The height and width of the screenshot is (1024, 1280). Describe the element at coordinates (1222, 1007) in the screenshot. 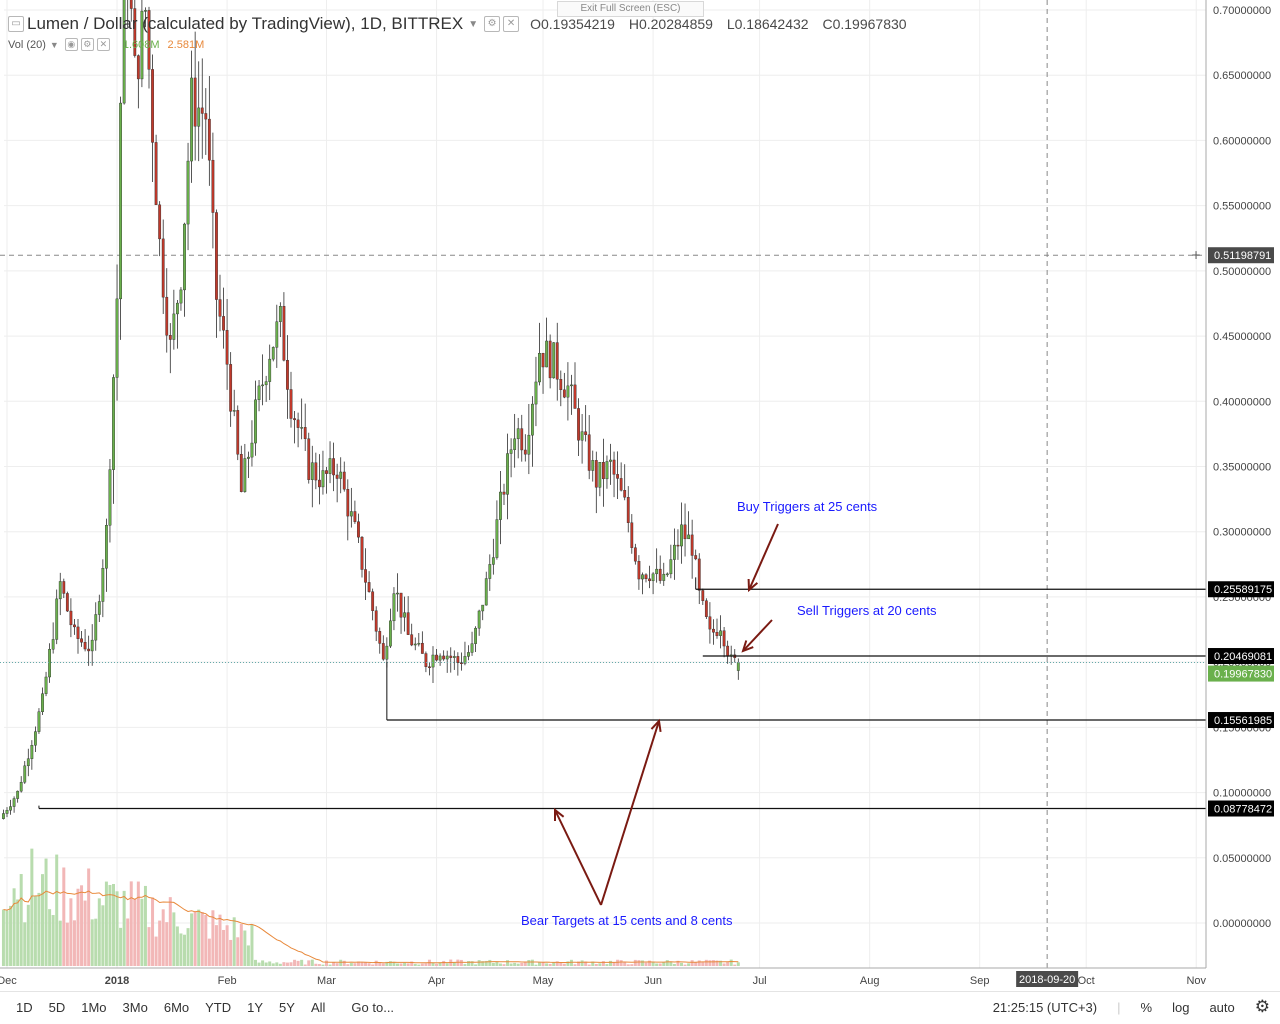

I see `auto-toggle: auto` at that location.